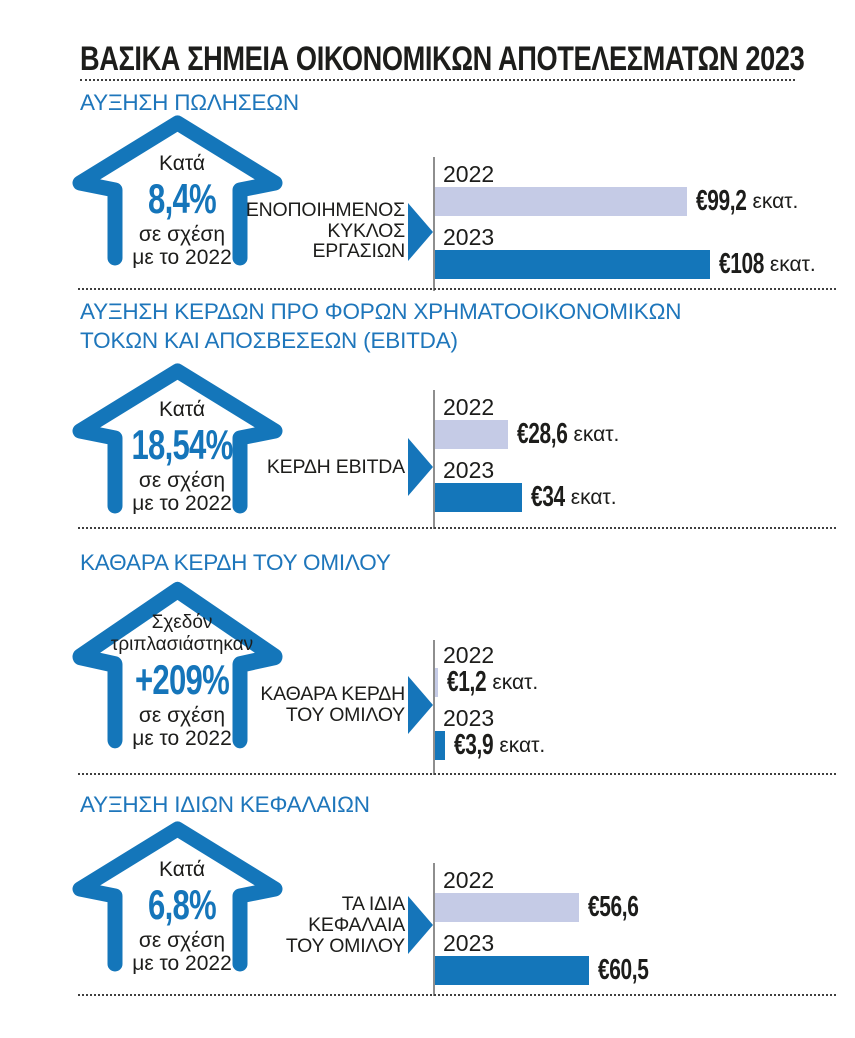 The width and height of the screenshot is (855, 1038). I want to click on bar-row: €60,5, so click(544, 970).